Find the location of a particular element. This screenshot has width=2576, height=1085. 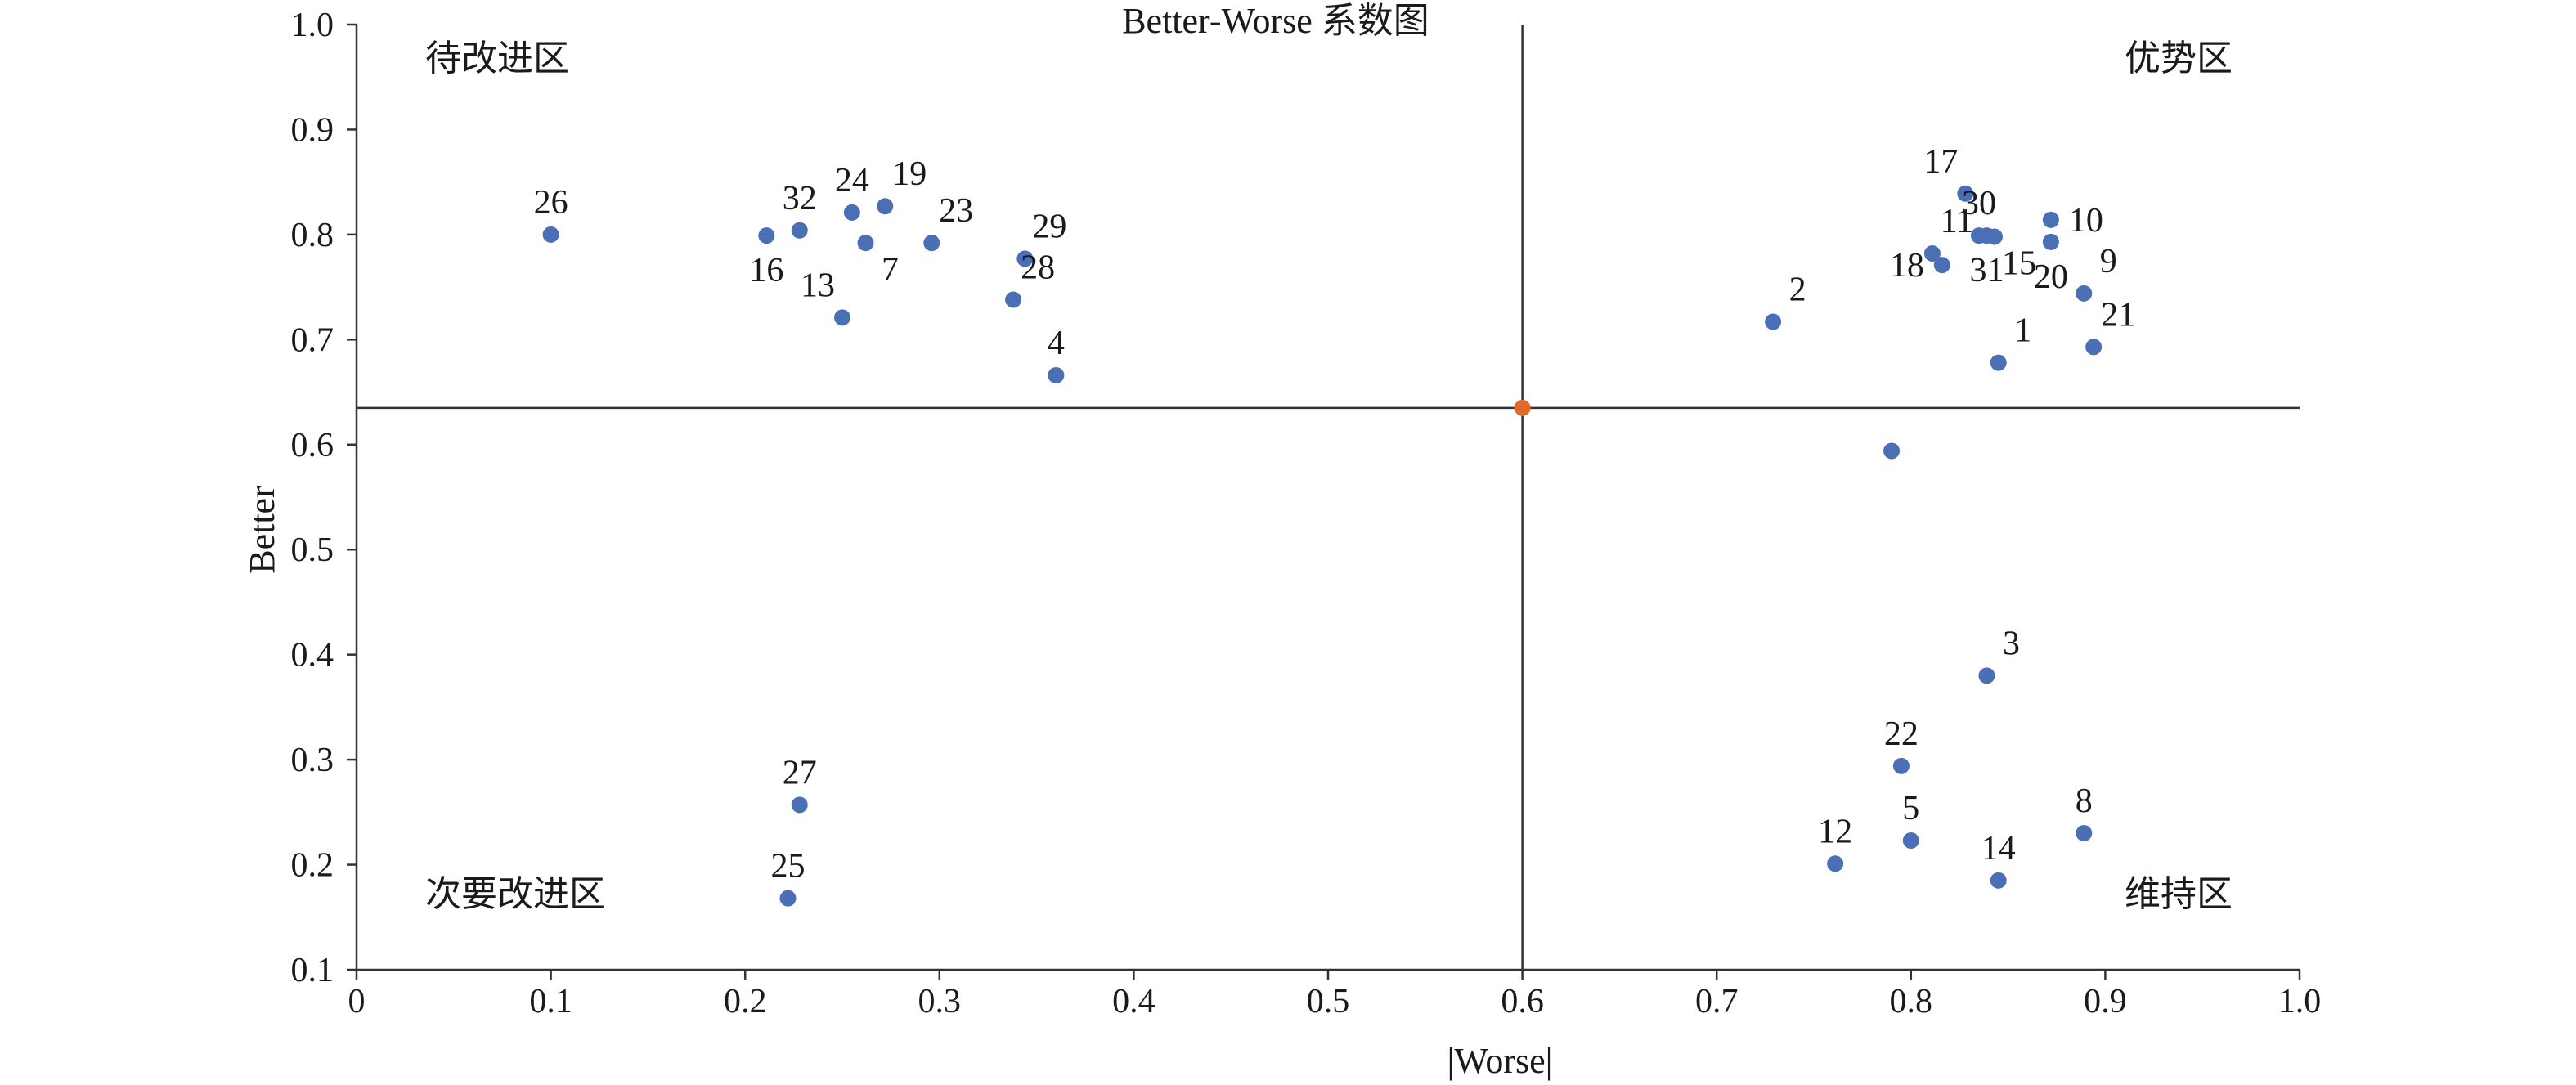

point-label: 16 is located at coordinates (766, 270).